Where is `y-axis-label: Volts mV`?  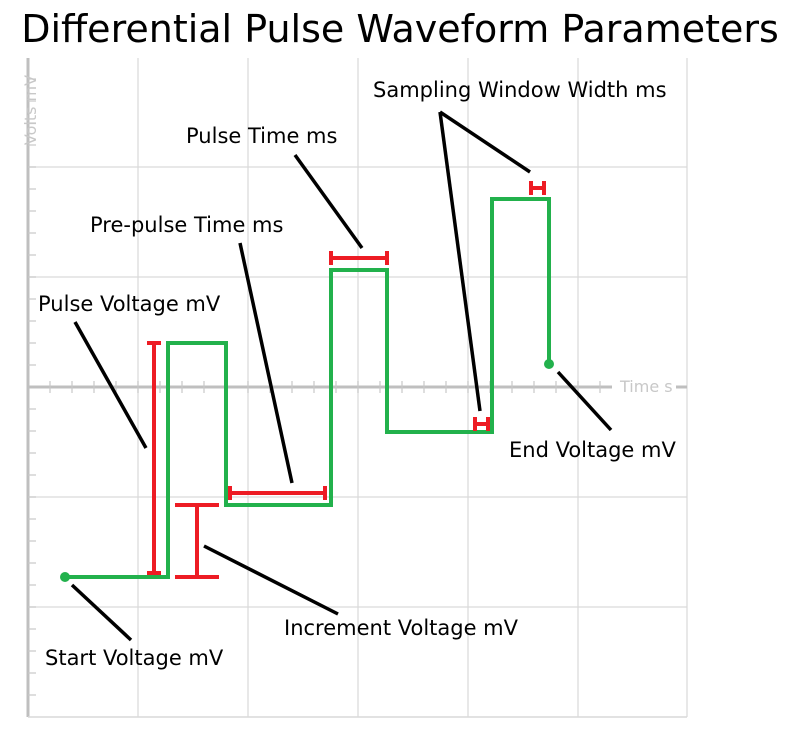
y-axis-label: Volts mV is located at coordinates (30, 110).